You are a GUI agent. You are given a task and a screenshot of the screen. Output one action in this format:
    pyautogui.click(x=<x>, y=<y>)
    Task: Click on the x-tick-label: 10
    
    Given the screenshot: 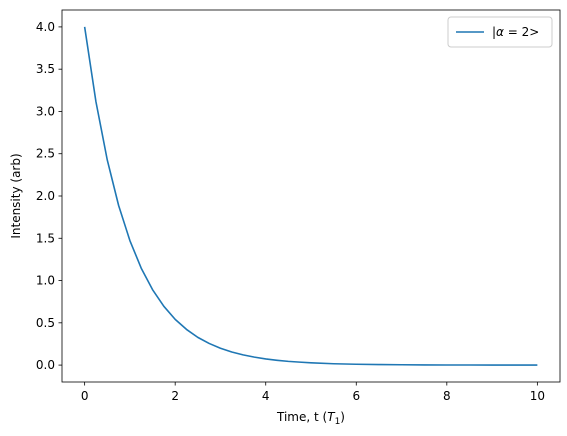 What is the action you would take?
    pyautogui.click(x=537, y=396)
    